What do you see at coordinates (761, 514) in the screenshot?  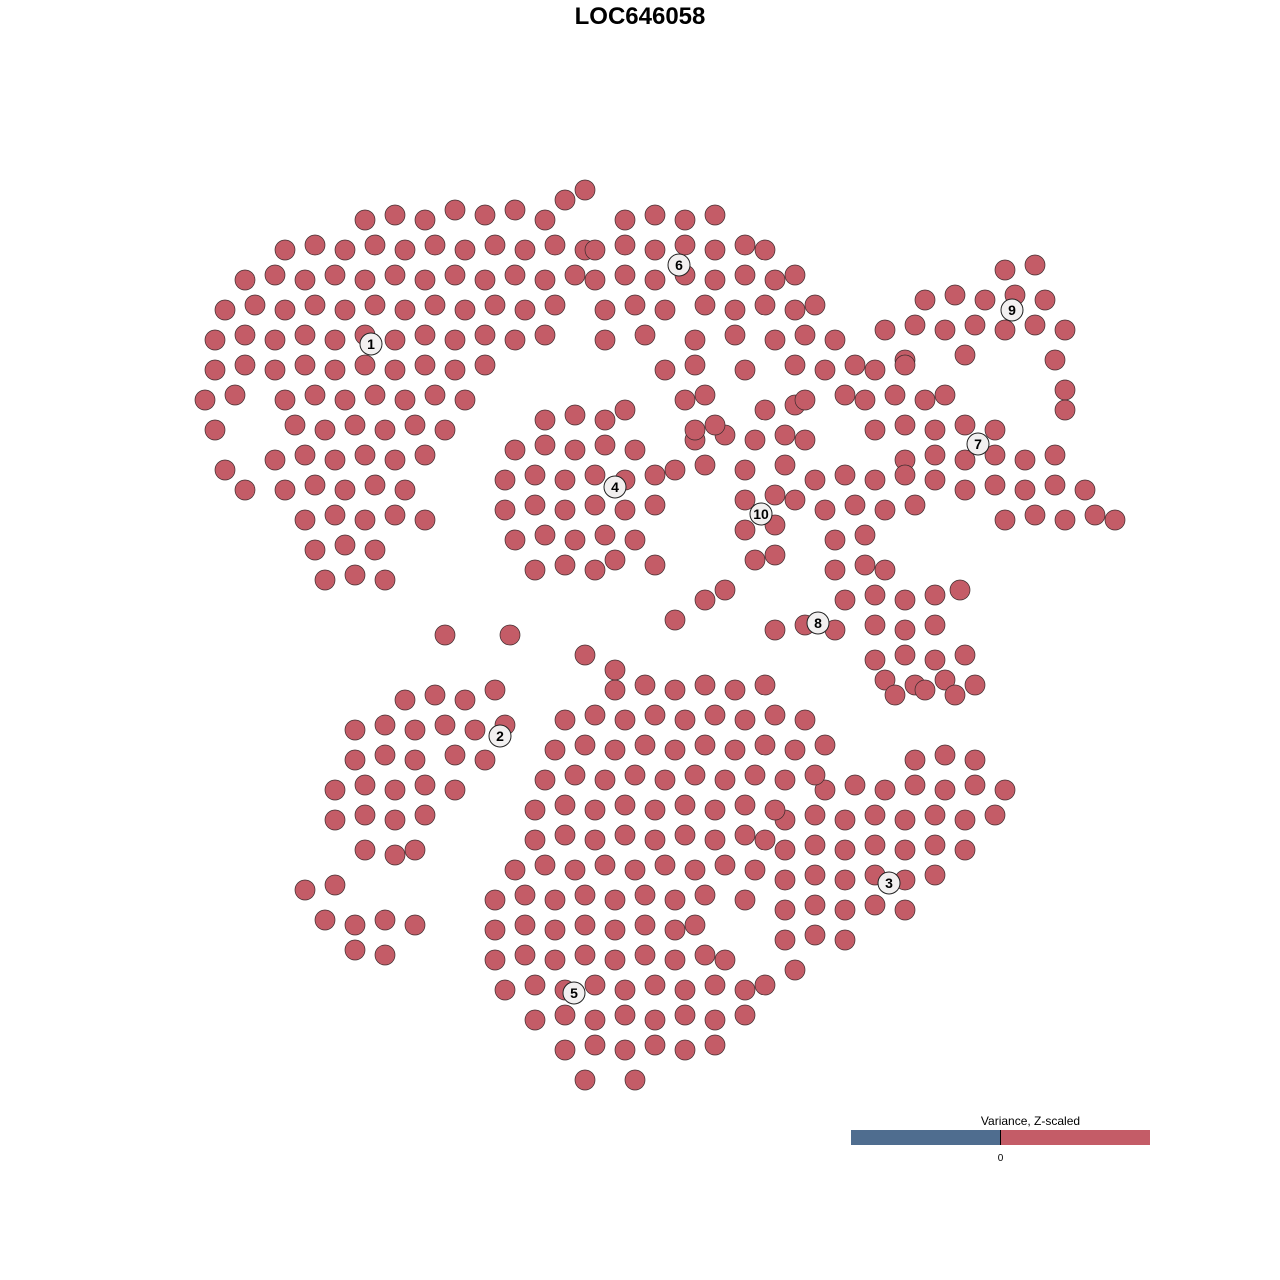 I see `cluster-label-text: 10` at bounding box center [761, 514].